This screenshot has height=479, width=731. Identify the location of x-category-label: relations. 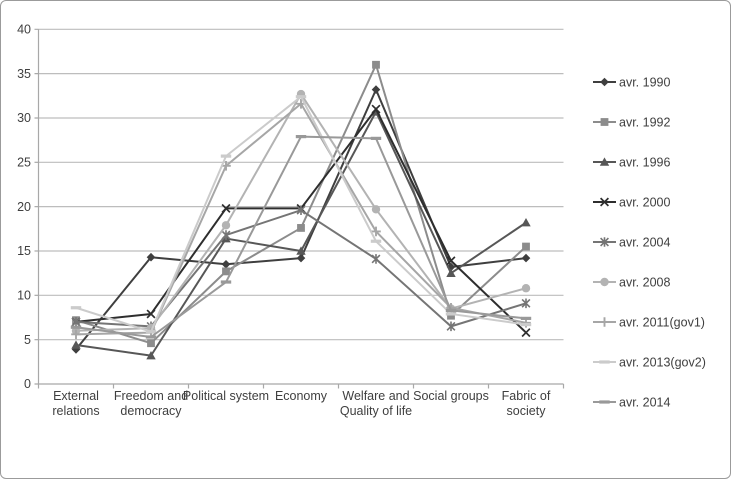
(75, 411).